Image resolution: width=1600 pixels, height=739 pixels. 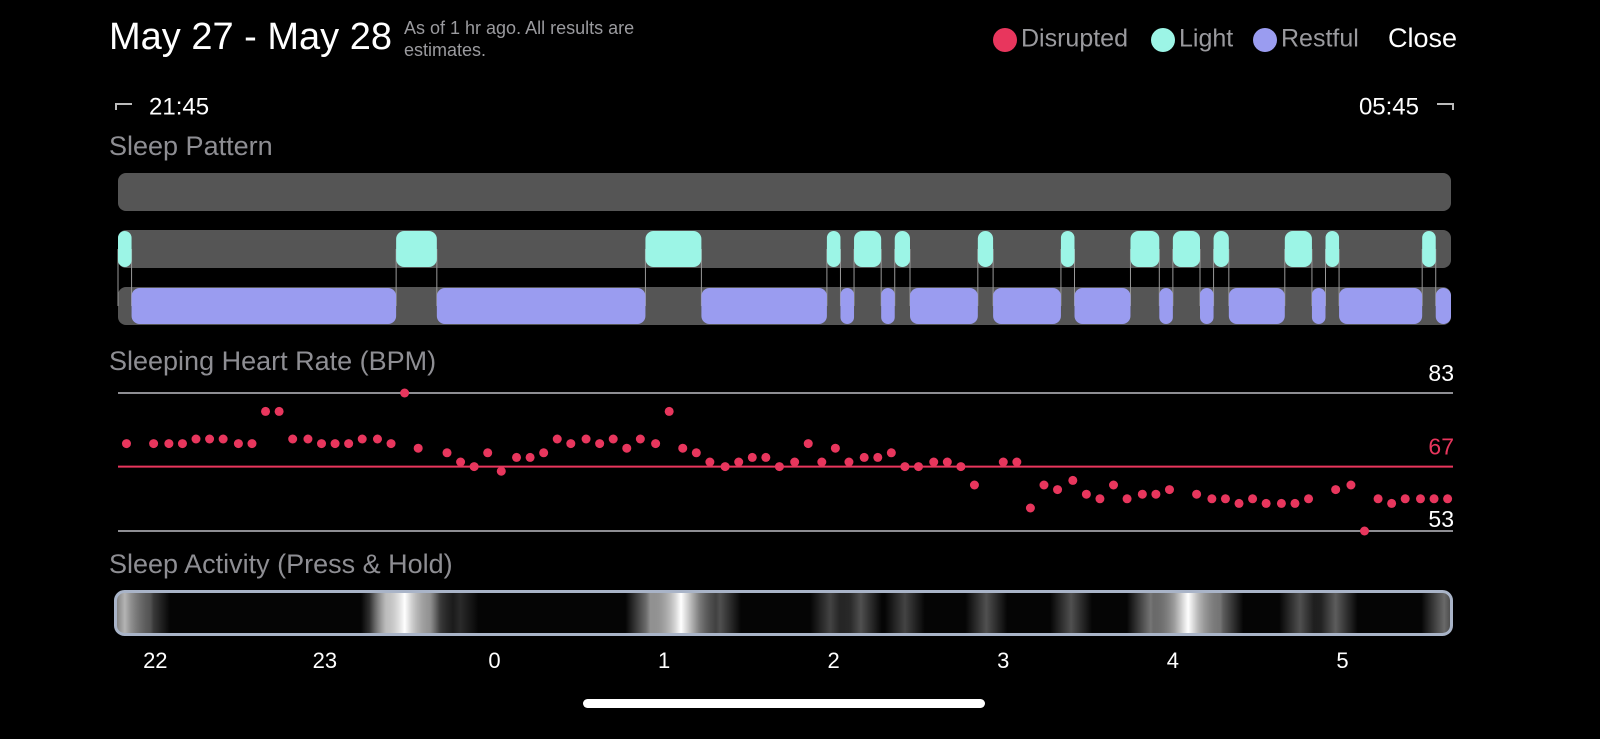 I want to click on section-title: Sleeping Heart Rate (BPM), so click(x=272, y=361).